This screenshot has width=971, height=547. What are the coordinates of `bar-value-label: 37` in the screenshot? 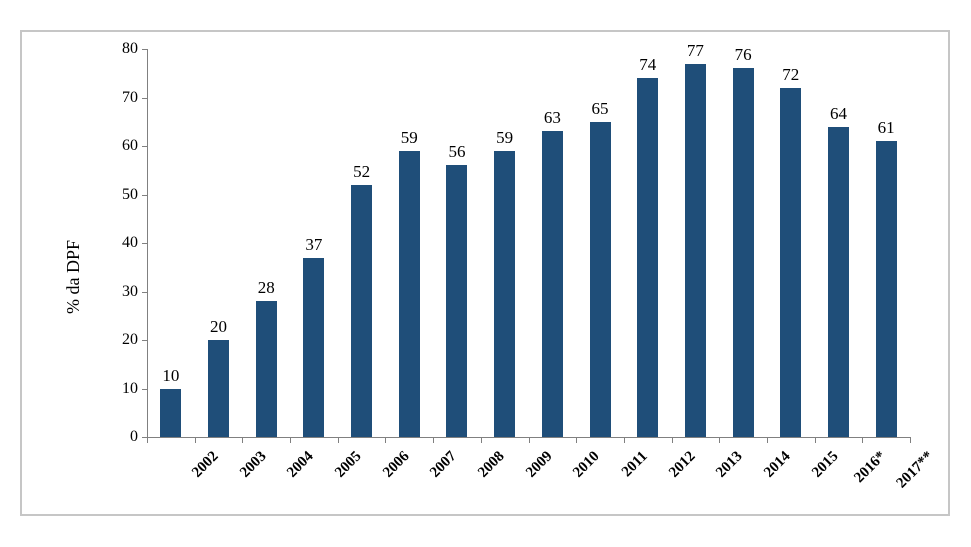 It's located at (314, 244).